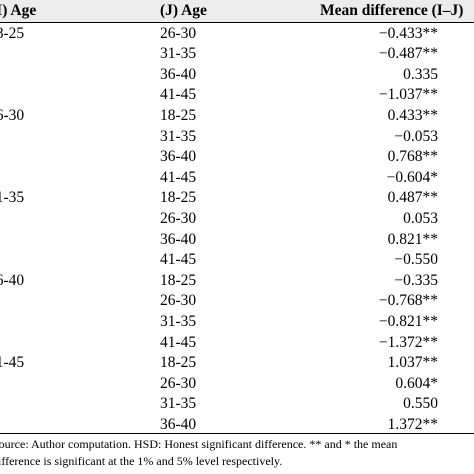 The width and height of the screenshot is (474, 474). Describe the element at coordinates (237, 260) in the screenshot. I see `table-row: 41-45 −0.550` at that location.